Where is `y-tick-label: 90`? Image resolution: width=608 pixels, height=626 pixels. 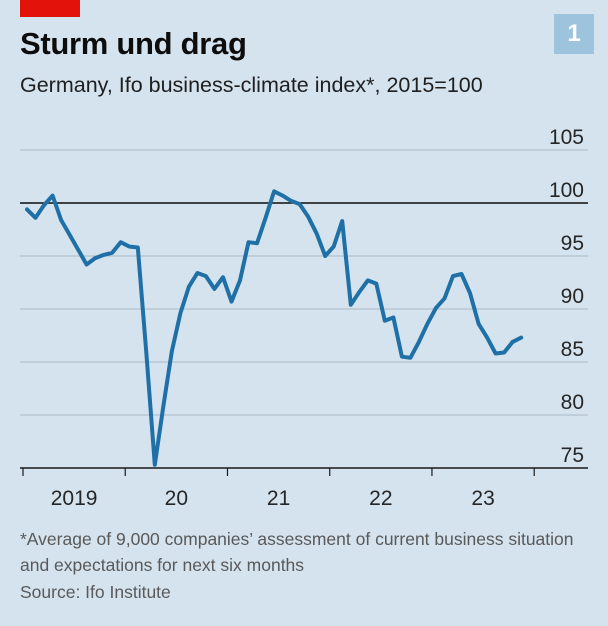 y-tick-label: 90 is located at coordinates (572, 296).